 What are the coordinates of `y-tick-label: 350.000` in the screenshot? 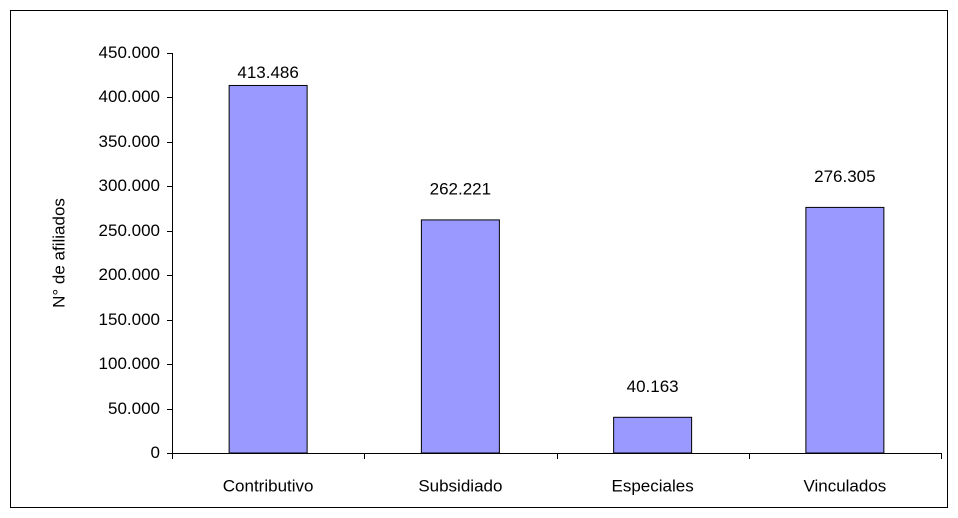 It's located at (129, 141).